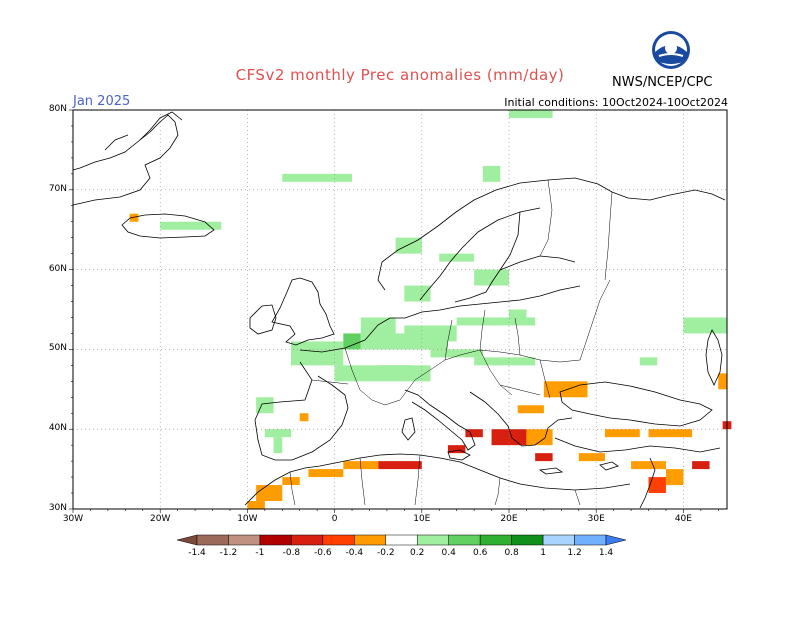 Image resolution: width=800 pixels, height=618 pixels. I want to click on longitude-label: 20E, so click(509, 519).